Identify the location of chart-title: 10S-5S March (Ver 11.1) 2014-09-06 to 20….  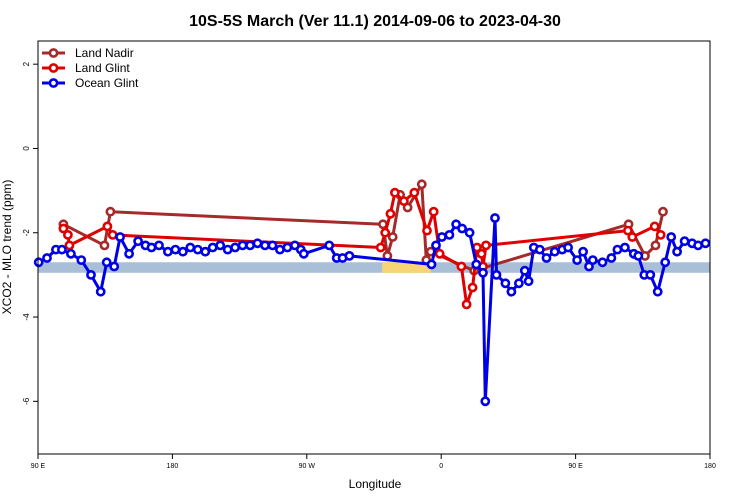
(375, 21).